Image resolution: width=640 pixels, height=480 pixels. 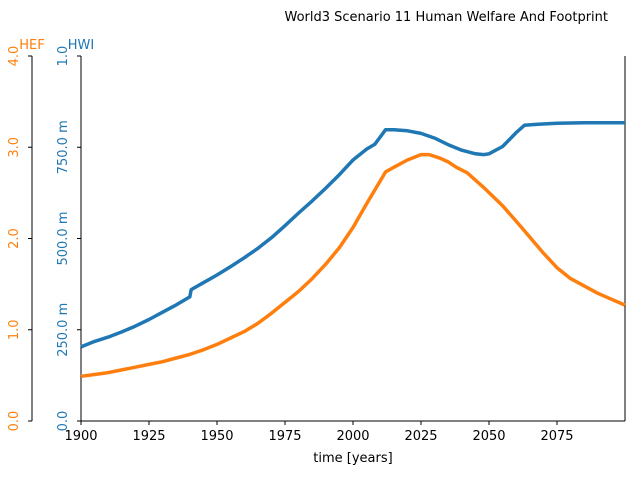 I want to click on hef-tick-label: 2.0, so click(x=14, y=238).